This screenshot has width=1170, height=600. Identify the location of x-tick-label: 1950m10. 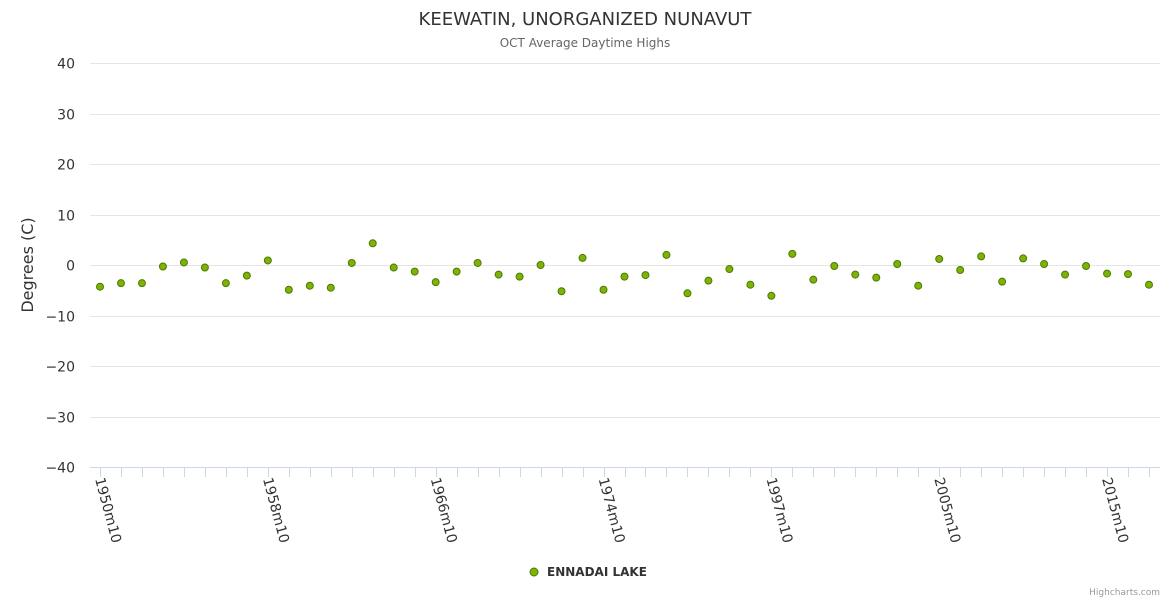
(107, 510).